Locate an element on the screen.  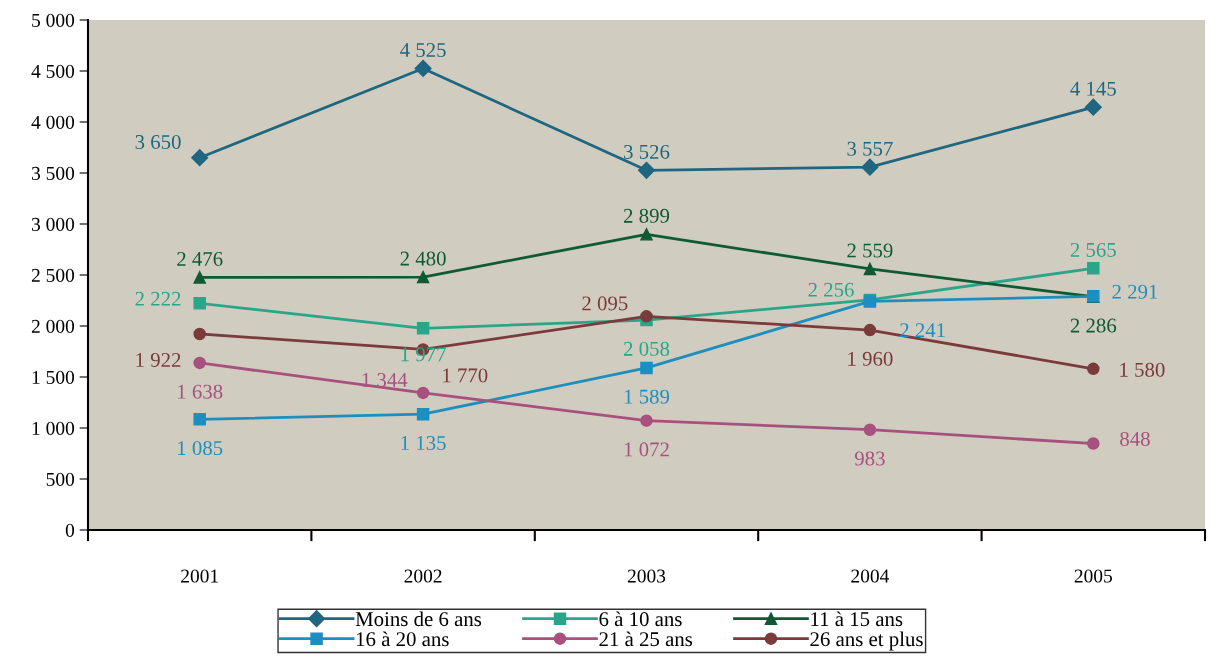
data-label: 3 557 is located at coordinates (870, 148).